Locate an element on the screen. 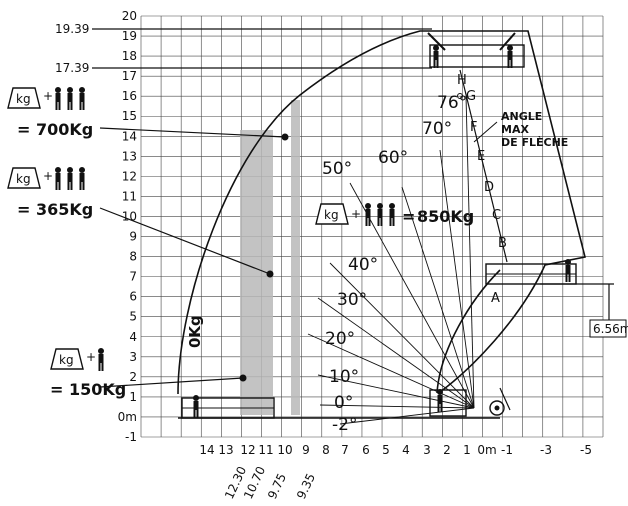 Image resolution: width=628 pixels, height=506 pixels. y-tick-label: 12 is located at coordinates (129, 176).